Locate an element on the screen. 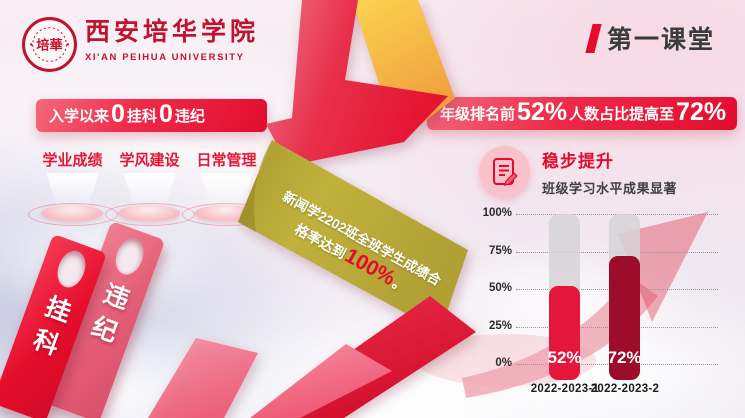 The width and height of the screenshot is (745, 418). banner-text: 入学以来 is located at coordinates (79, 116).